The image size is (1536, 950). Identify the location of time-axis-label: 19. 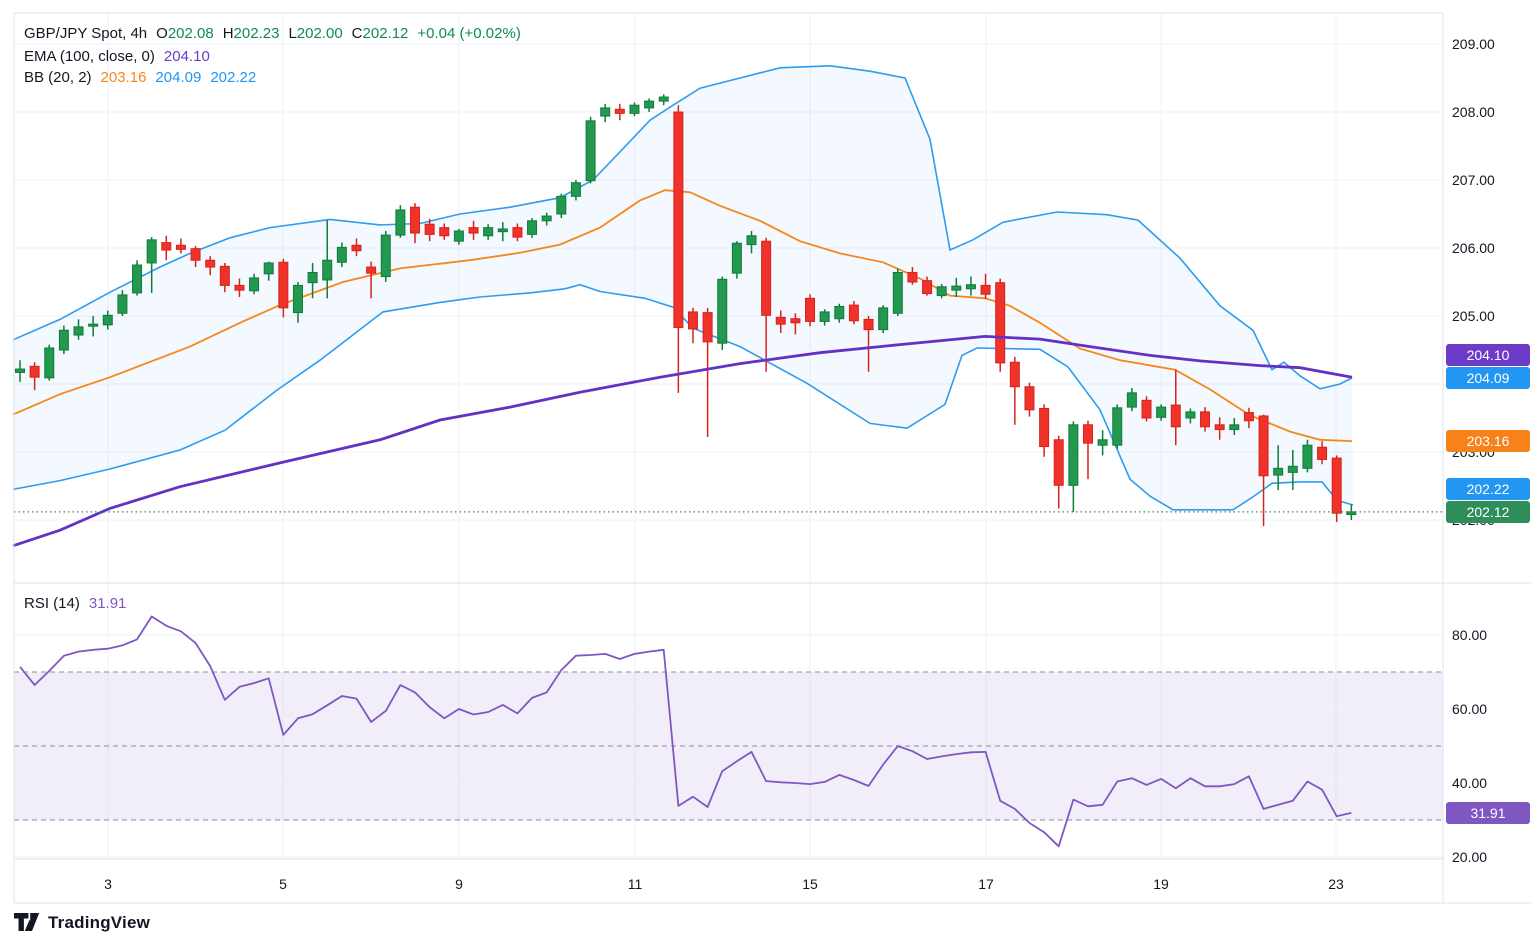
(1161, 884).